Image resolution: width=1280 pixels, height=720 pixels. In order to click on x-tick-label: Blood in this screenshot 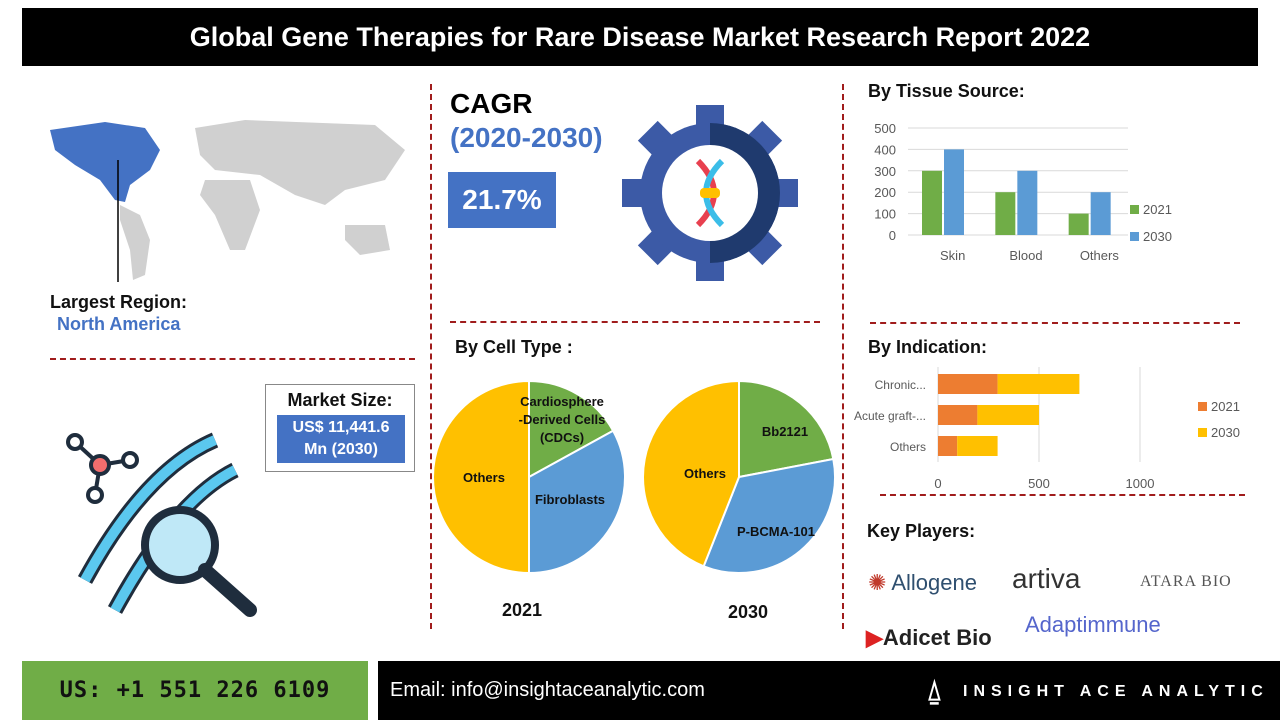, I will do `click(1025, 255)`.